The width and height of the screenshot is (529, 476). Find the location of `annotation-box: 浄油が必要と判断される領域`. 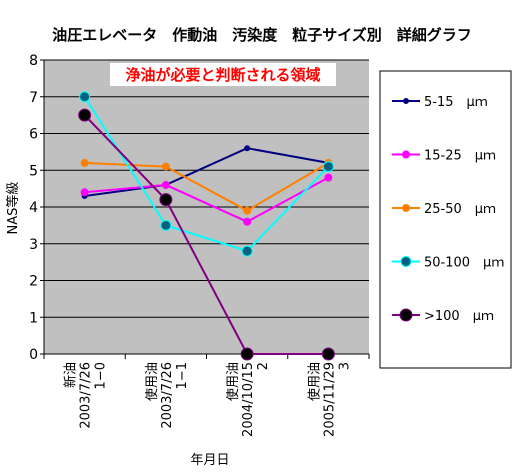

annotation-box: 浄油が必要と判断される領域 is located at coordinates (223, 74).